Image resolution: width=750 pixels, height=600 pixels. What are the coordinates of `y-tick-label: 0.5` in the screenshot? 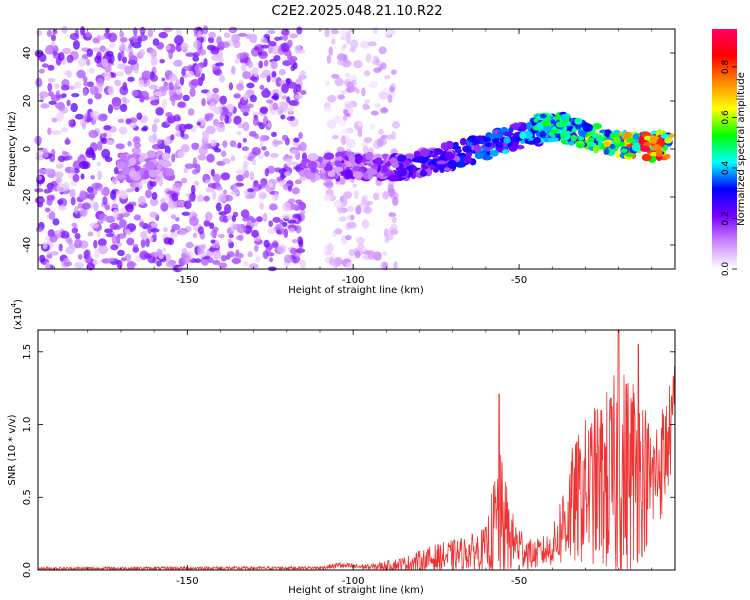 It's located at (27, 497).